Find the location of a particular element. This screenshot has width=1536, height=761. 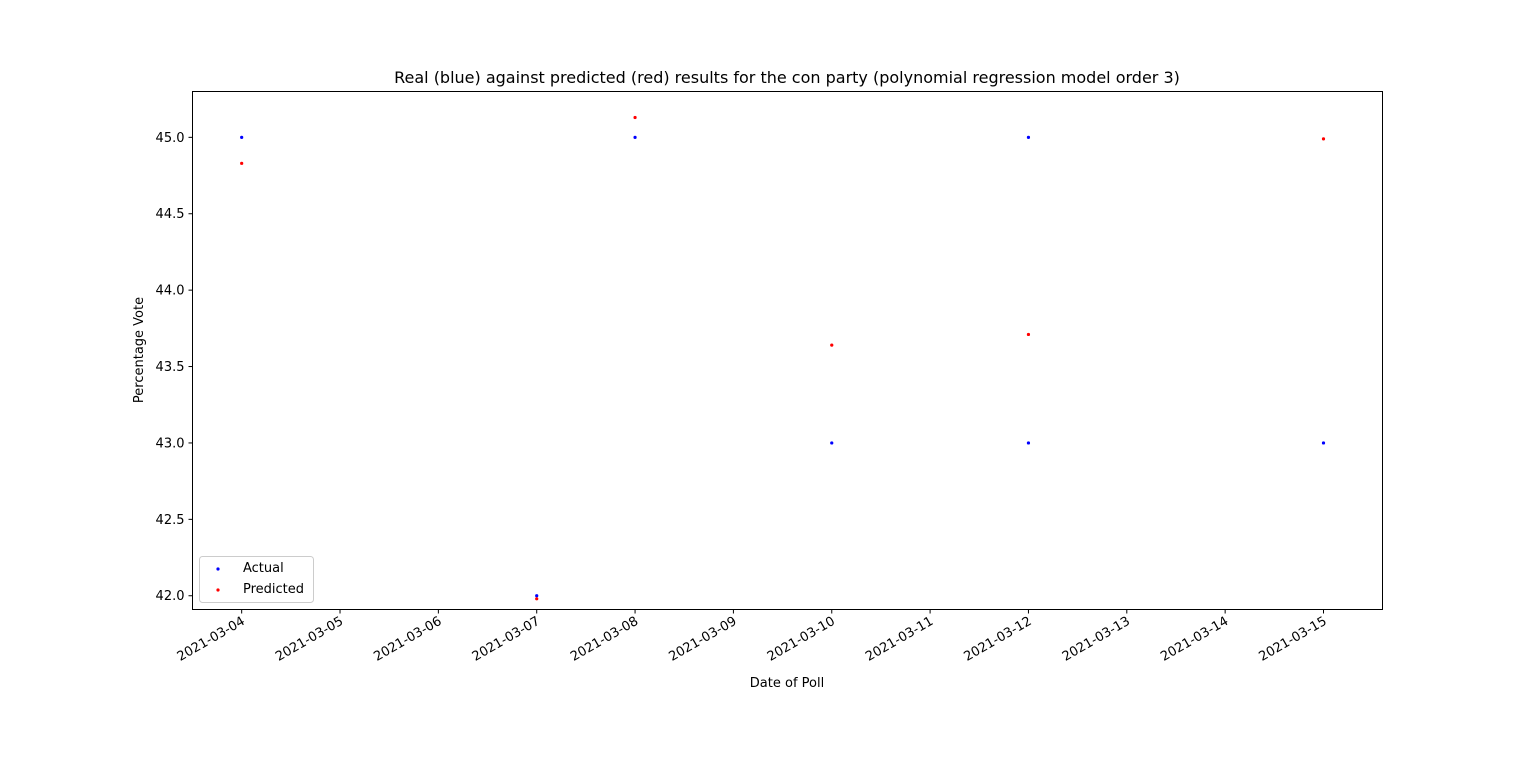

x-tick-label: 2021-03-14 is located at coordinates (1194, 639).